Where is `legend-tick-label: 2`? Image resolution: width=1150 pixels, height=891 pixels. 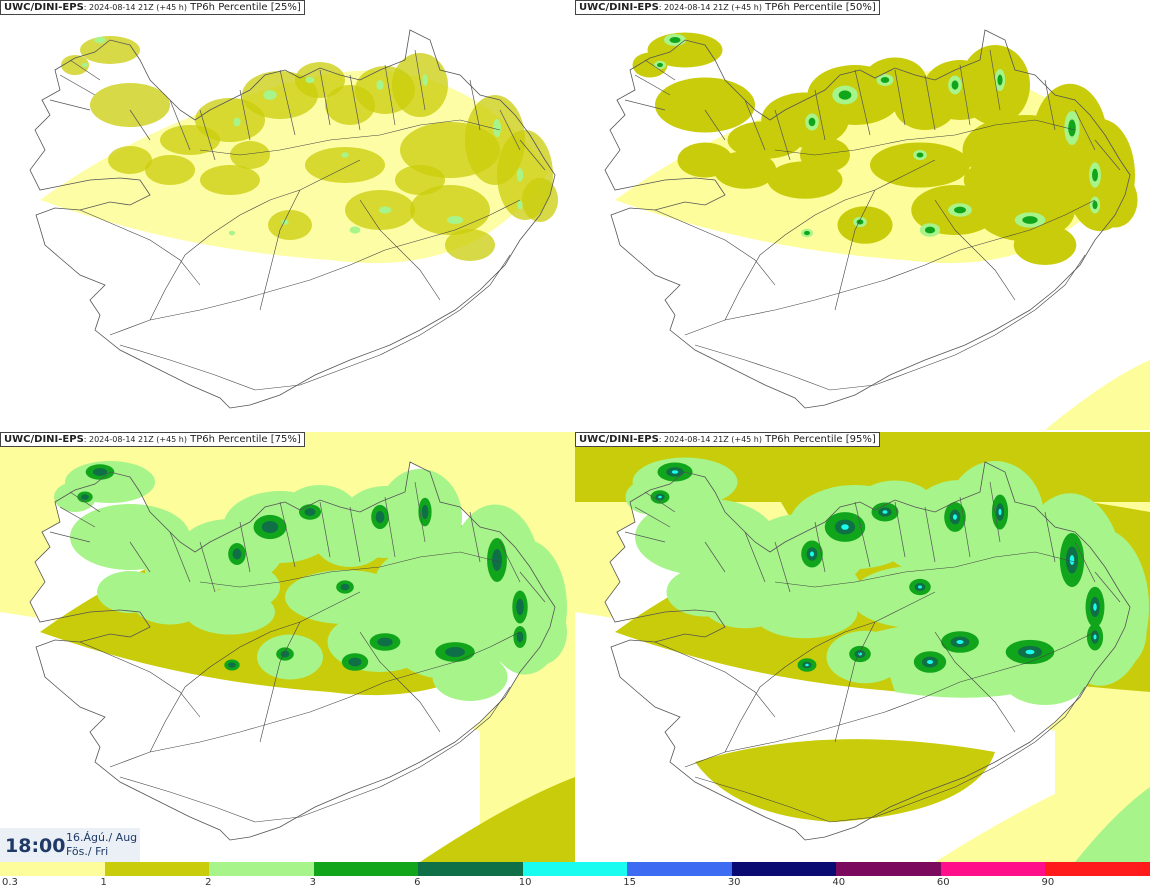
legend-tick-label: 2 is located at coordinates (208, 882).